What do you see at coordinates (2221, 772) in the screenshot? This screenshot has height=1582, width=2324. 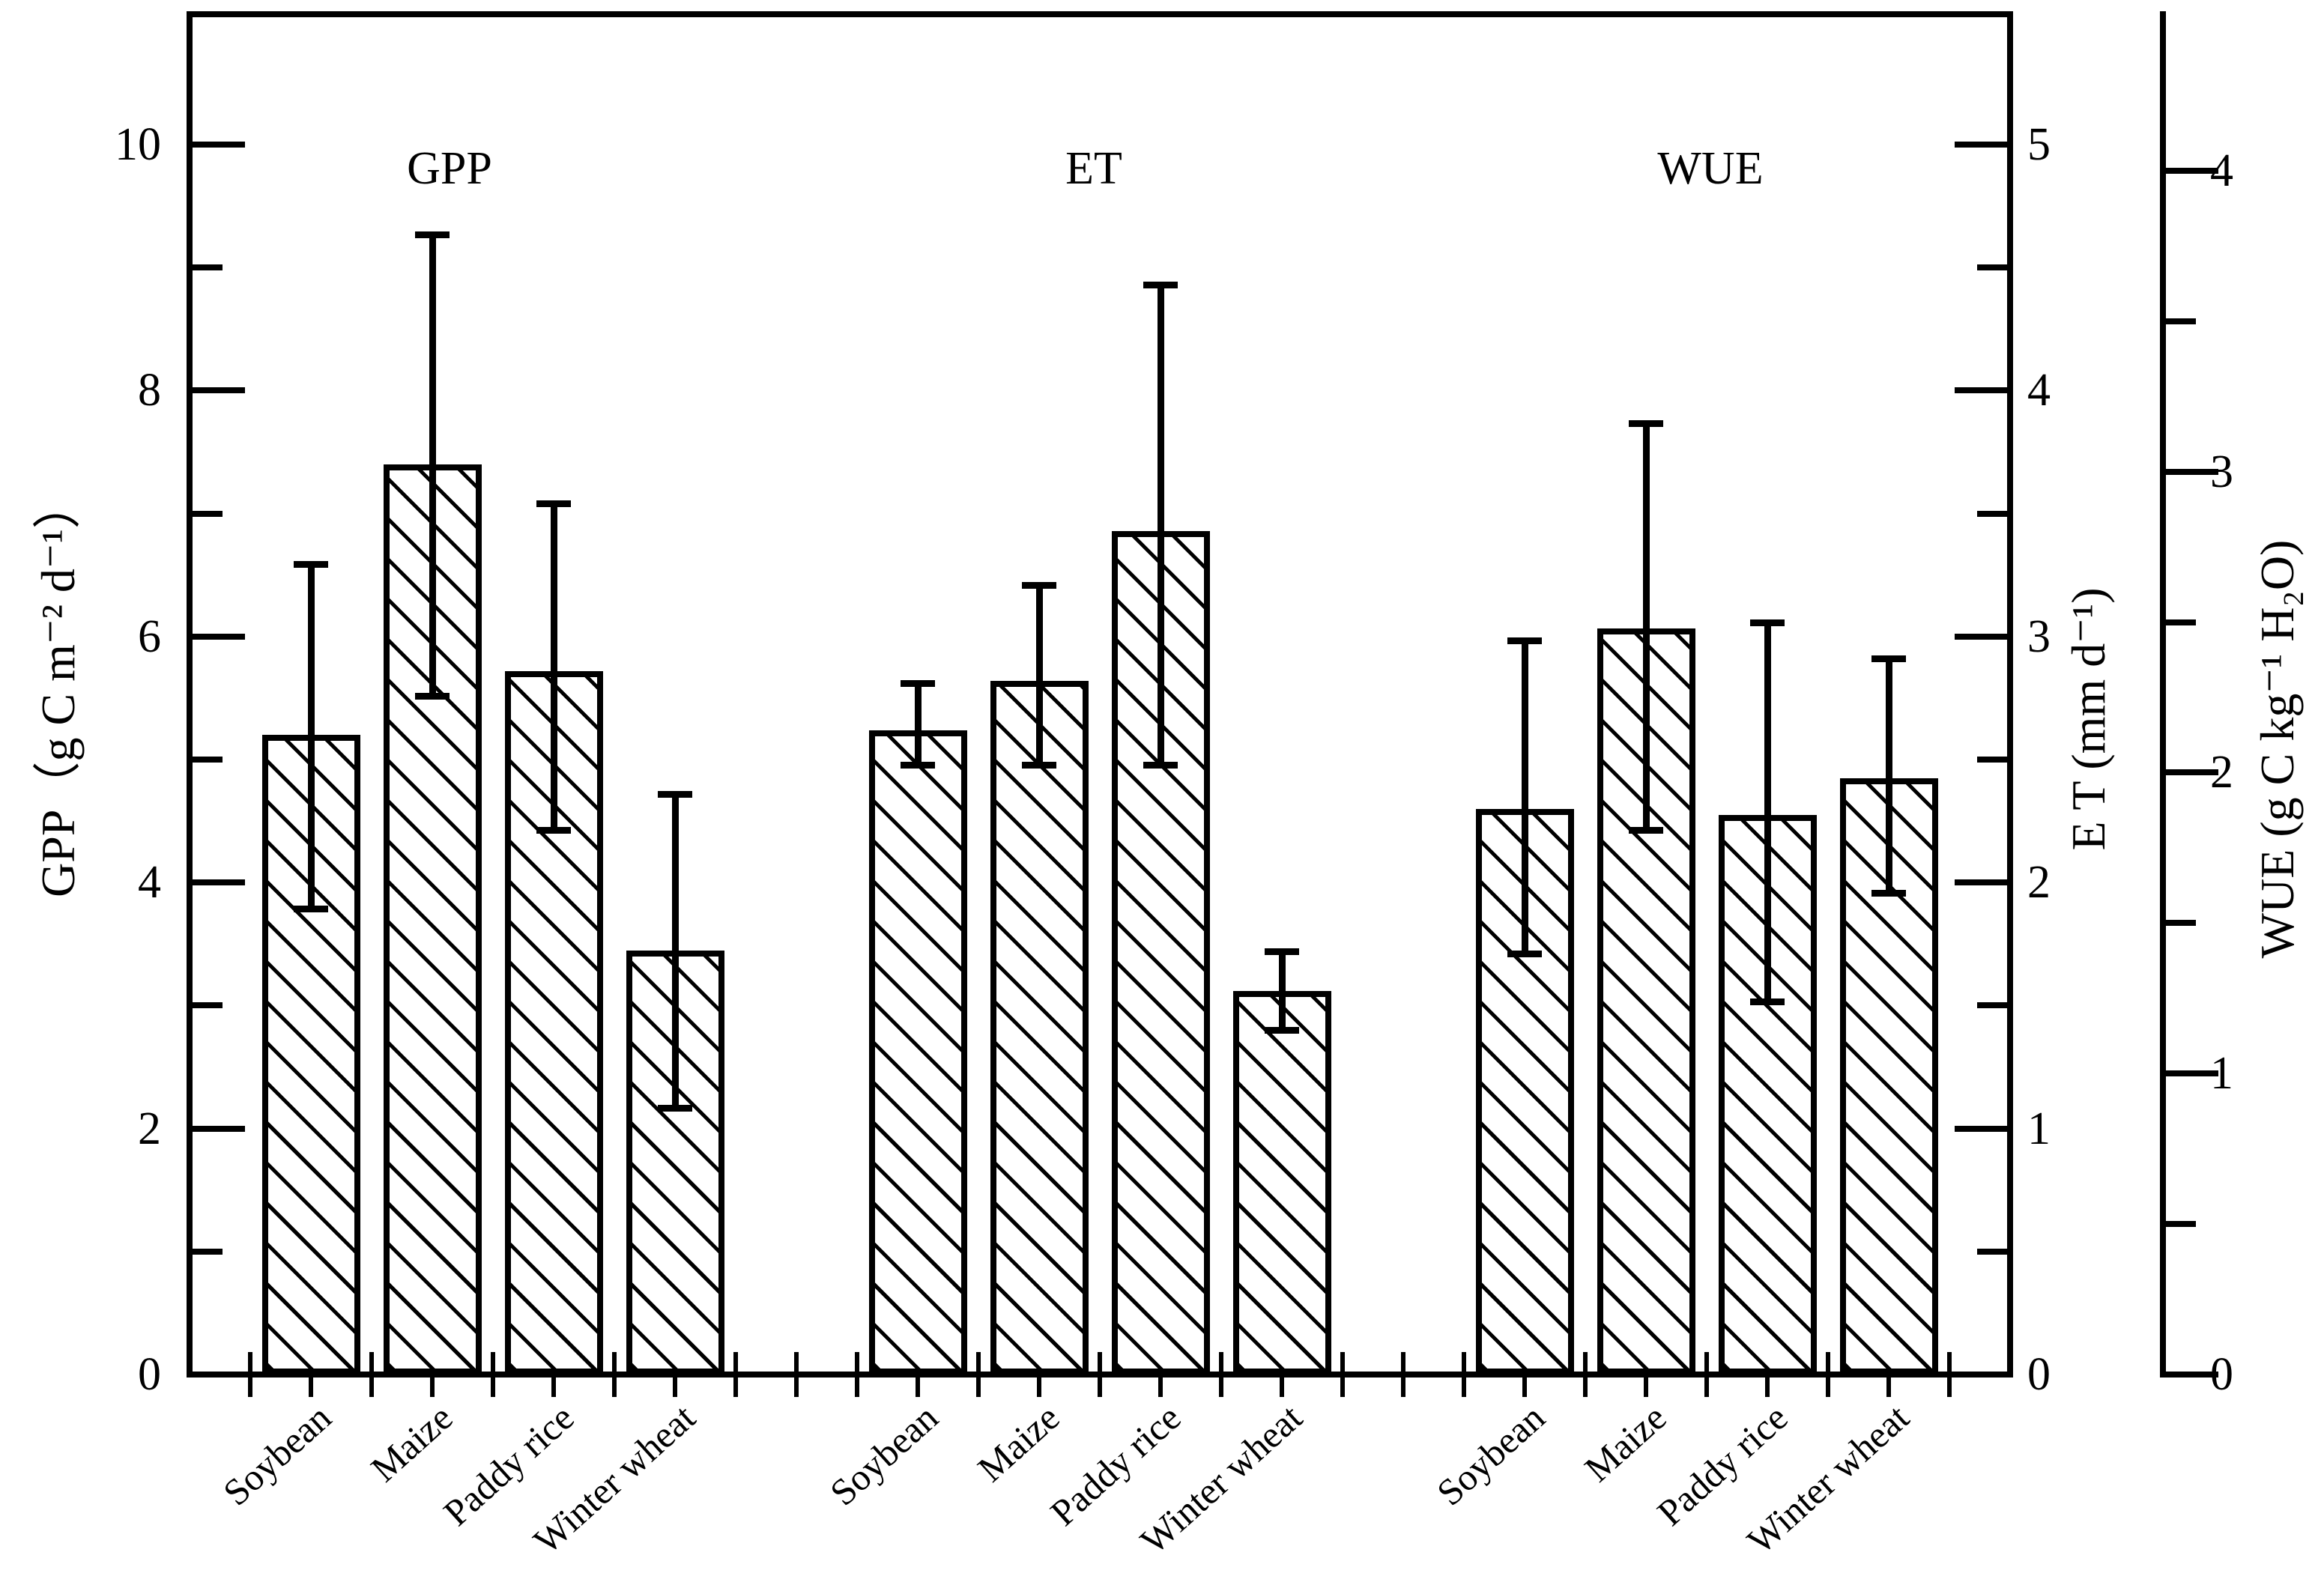 I see `wue-axis-tick-label: 2` at bounding box center [2221, 772].